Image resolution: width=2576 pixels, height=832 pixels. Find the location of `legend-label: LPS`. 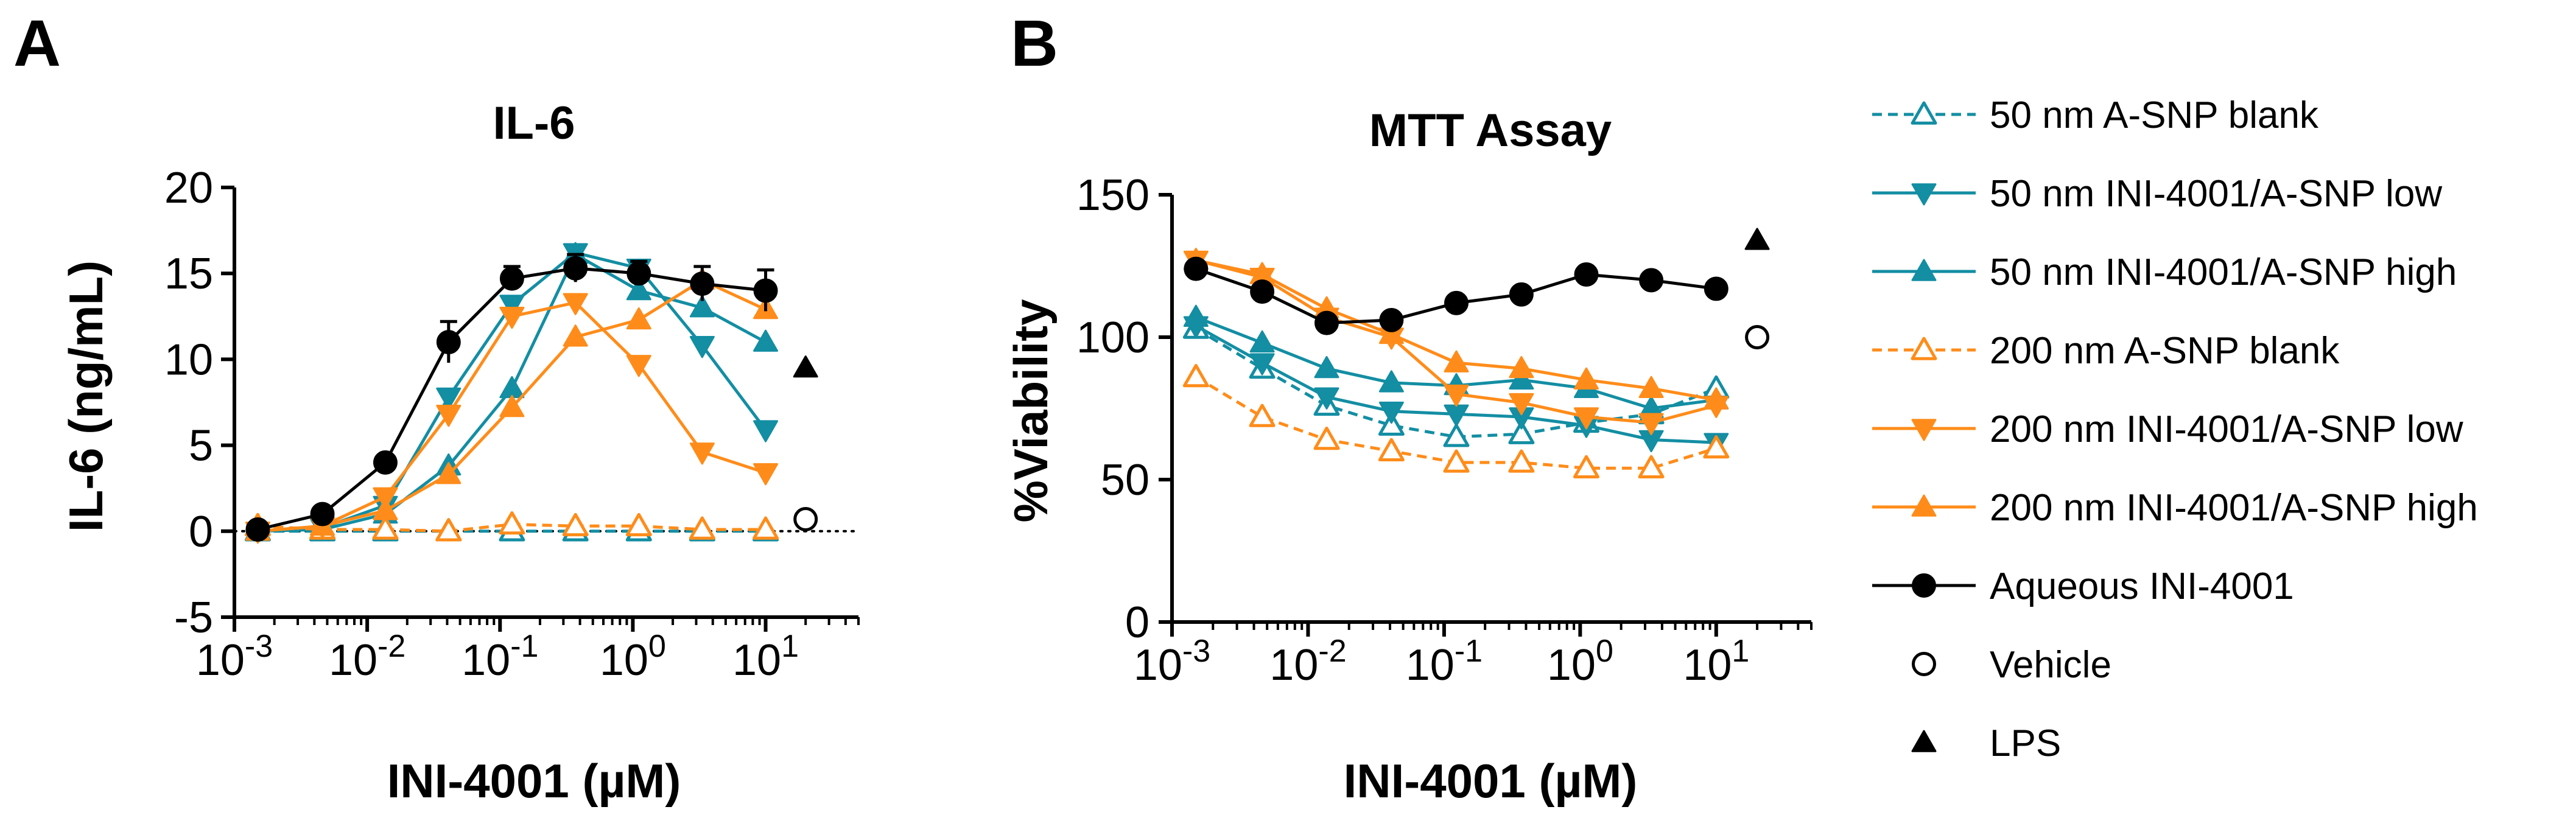

legend-label: LPS is located at coordinates (2025, 743).